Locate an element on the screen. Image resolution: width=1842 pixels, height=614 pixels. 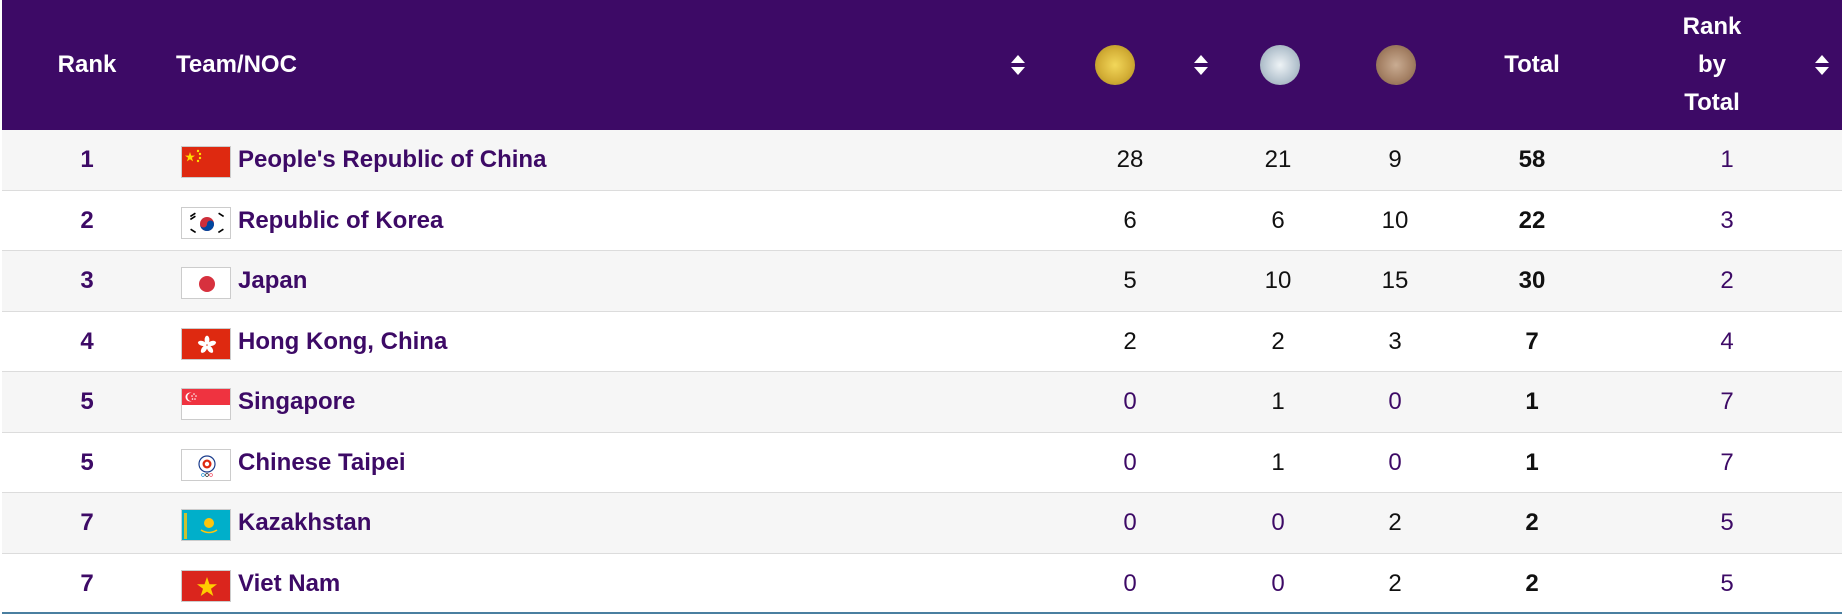
total-count: 30 is located at coordinates (1532, 280).